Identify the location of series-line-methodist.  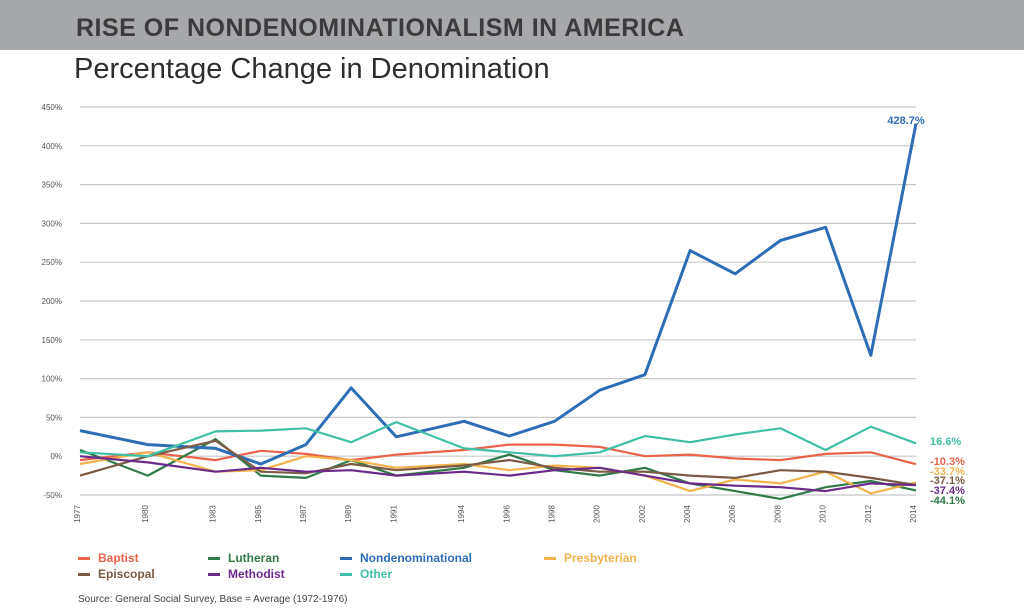
(498, 474).